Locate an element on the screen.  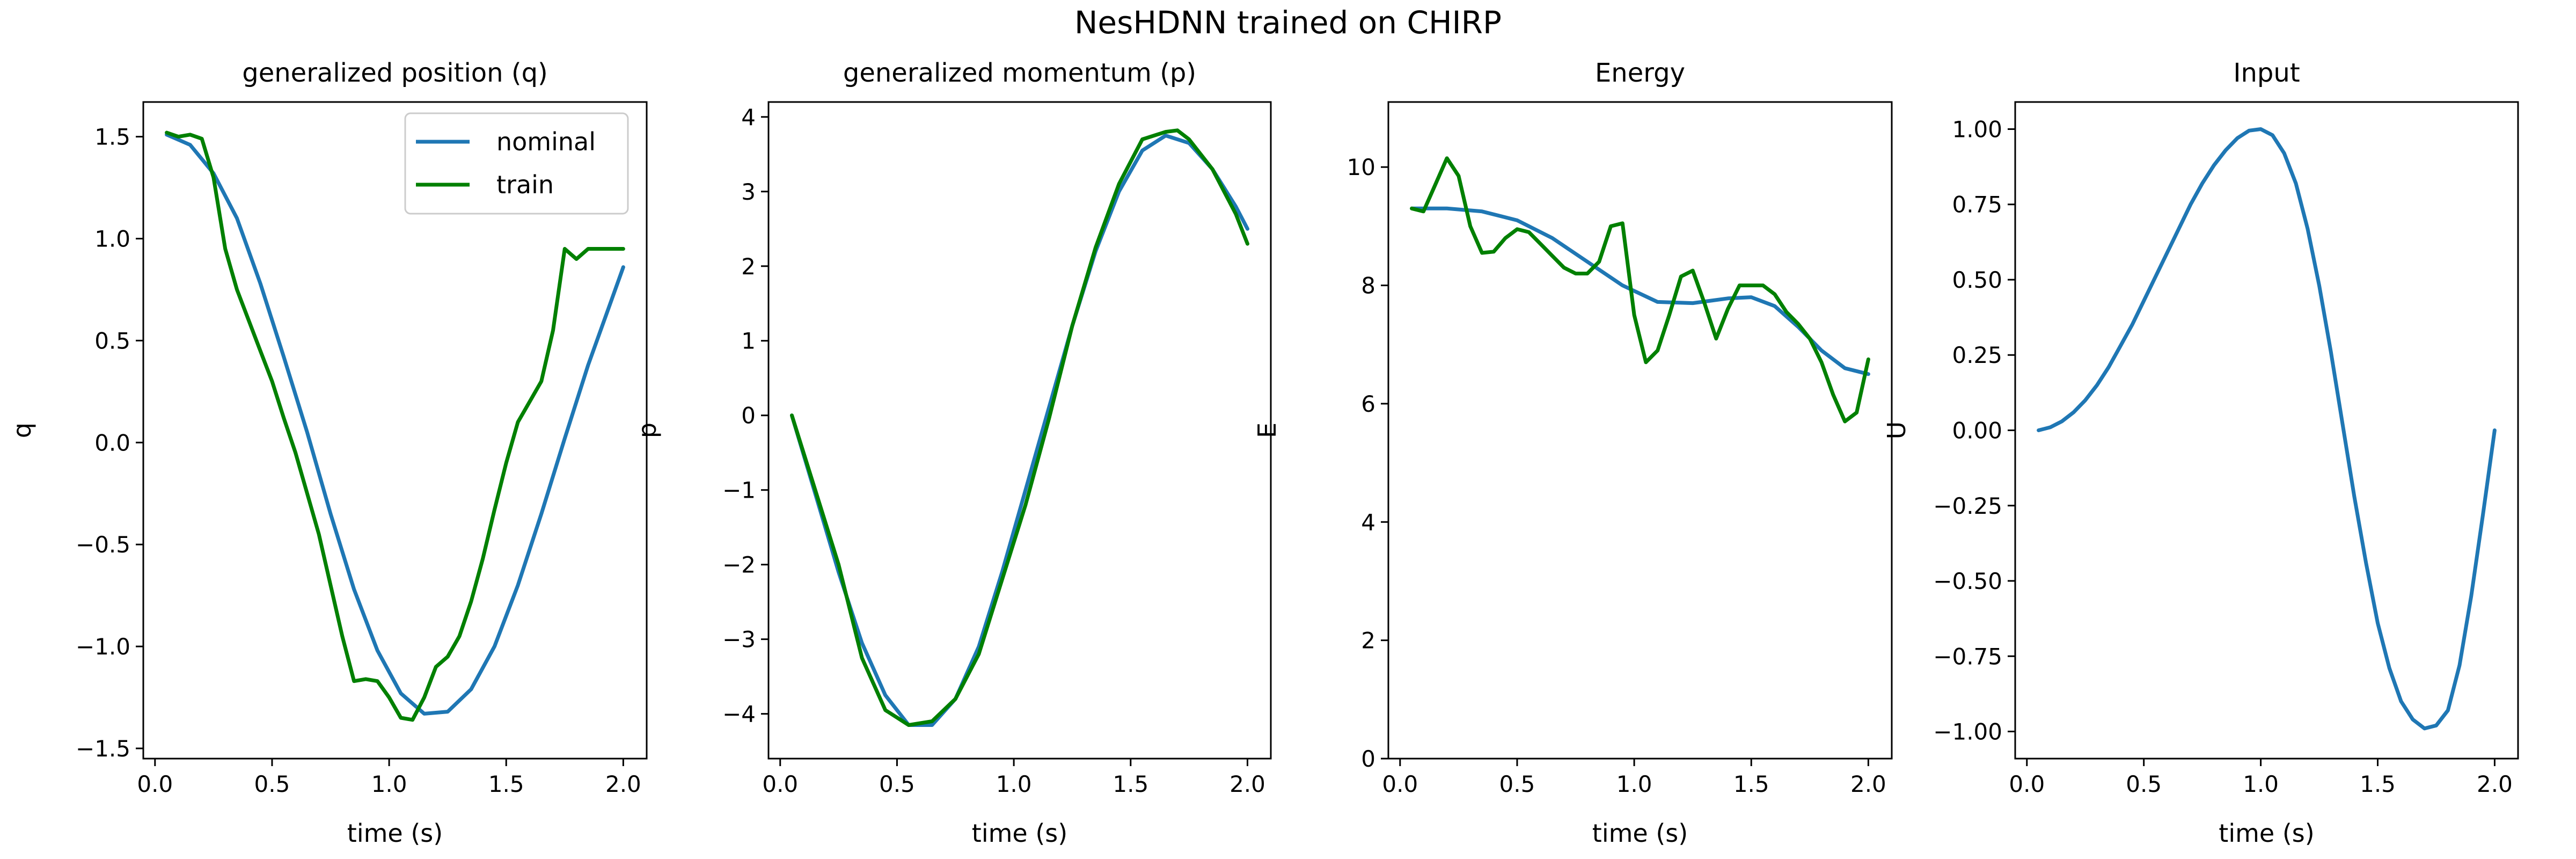
y-tick-label: 3 is located at coordinates (748, 192).